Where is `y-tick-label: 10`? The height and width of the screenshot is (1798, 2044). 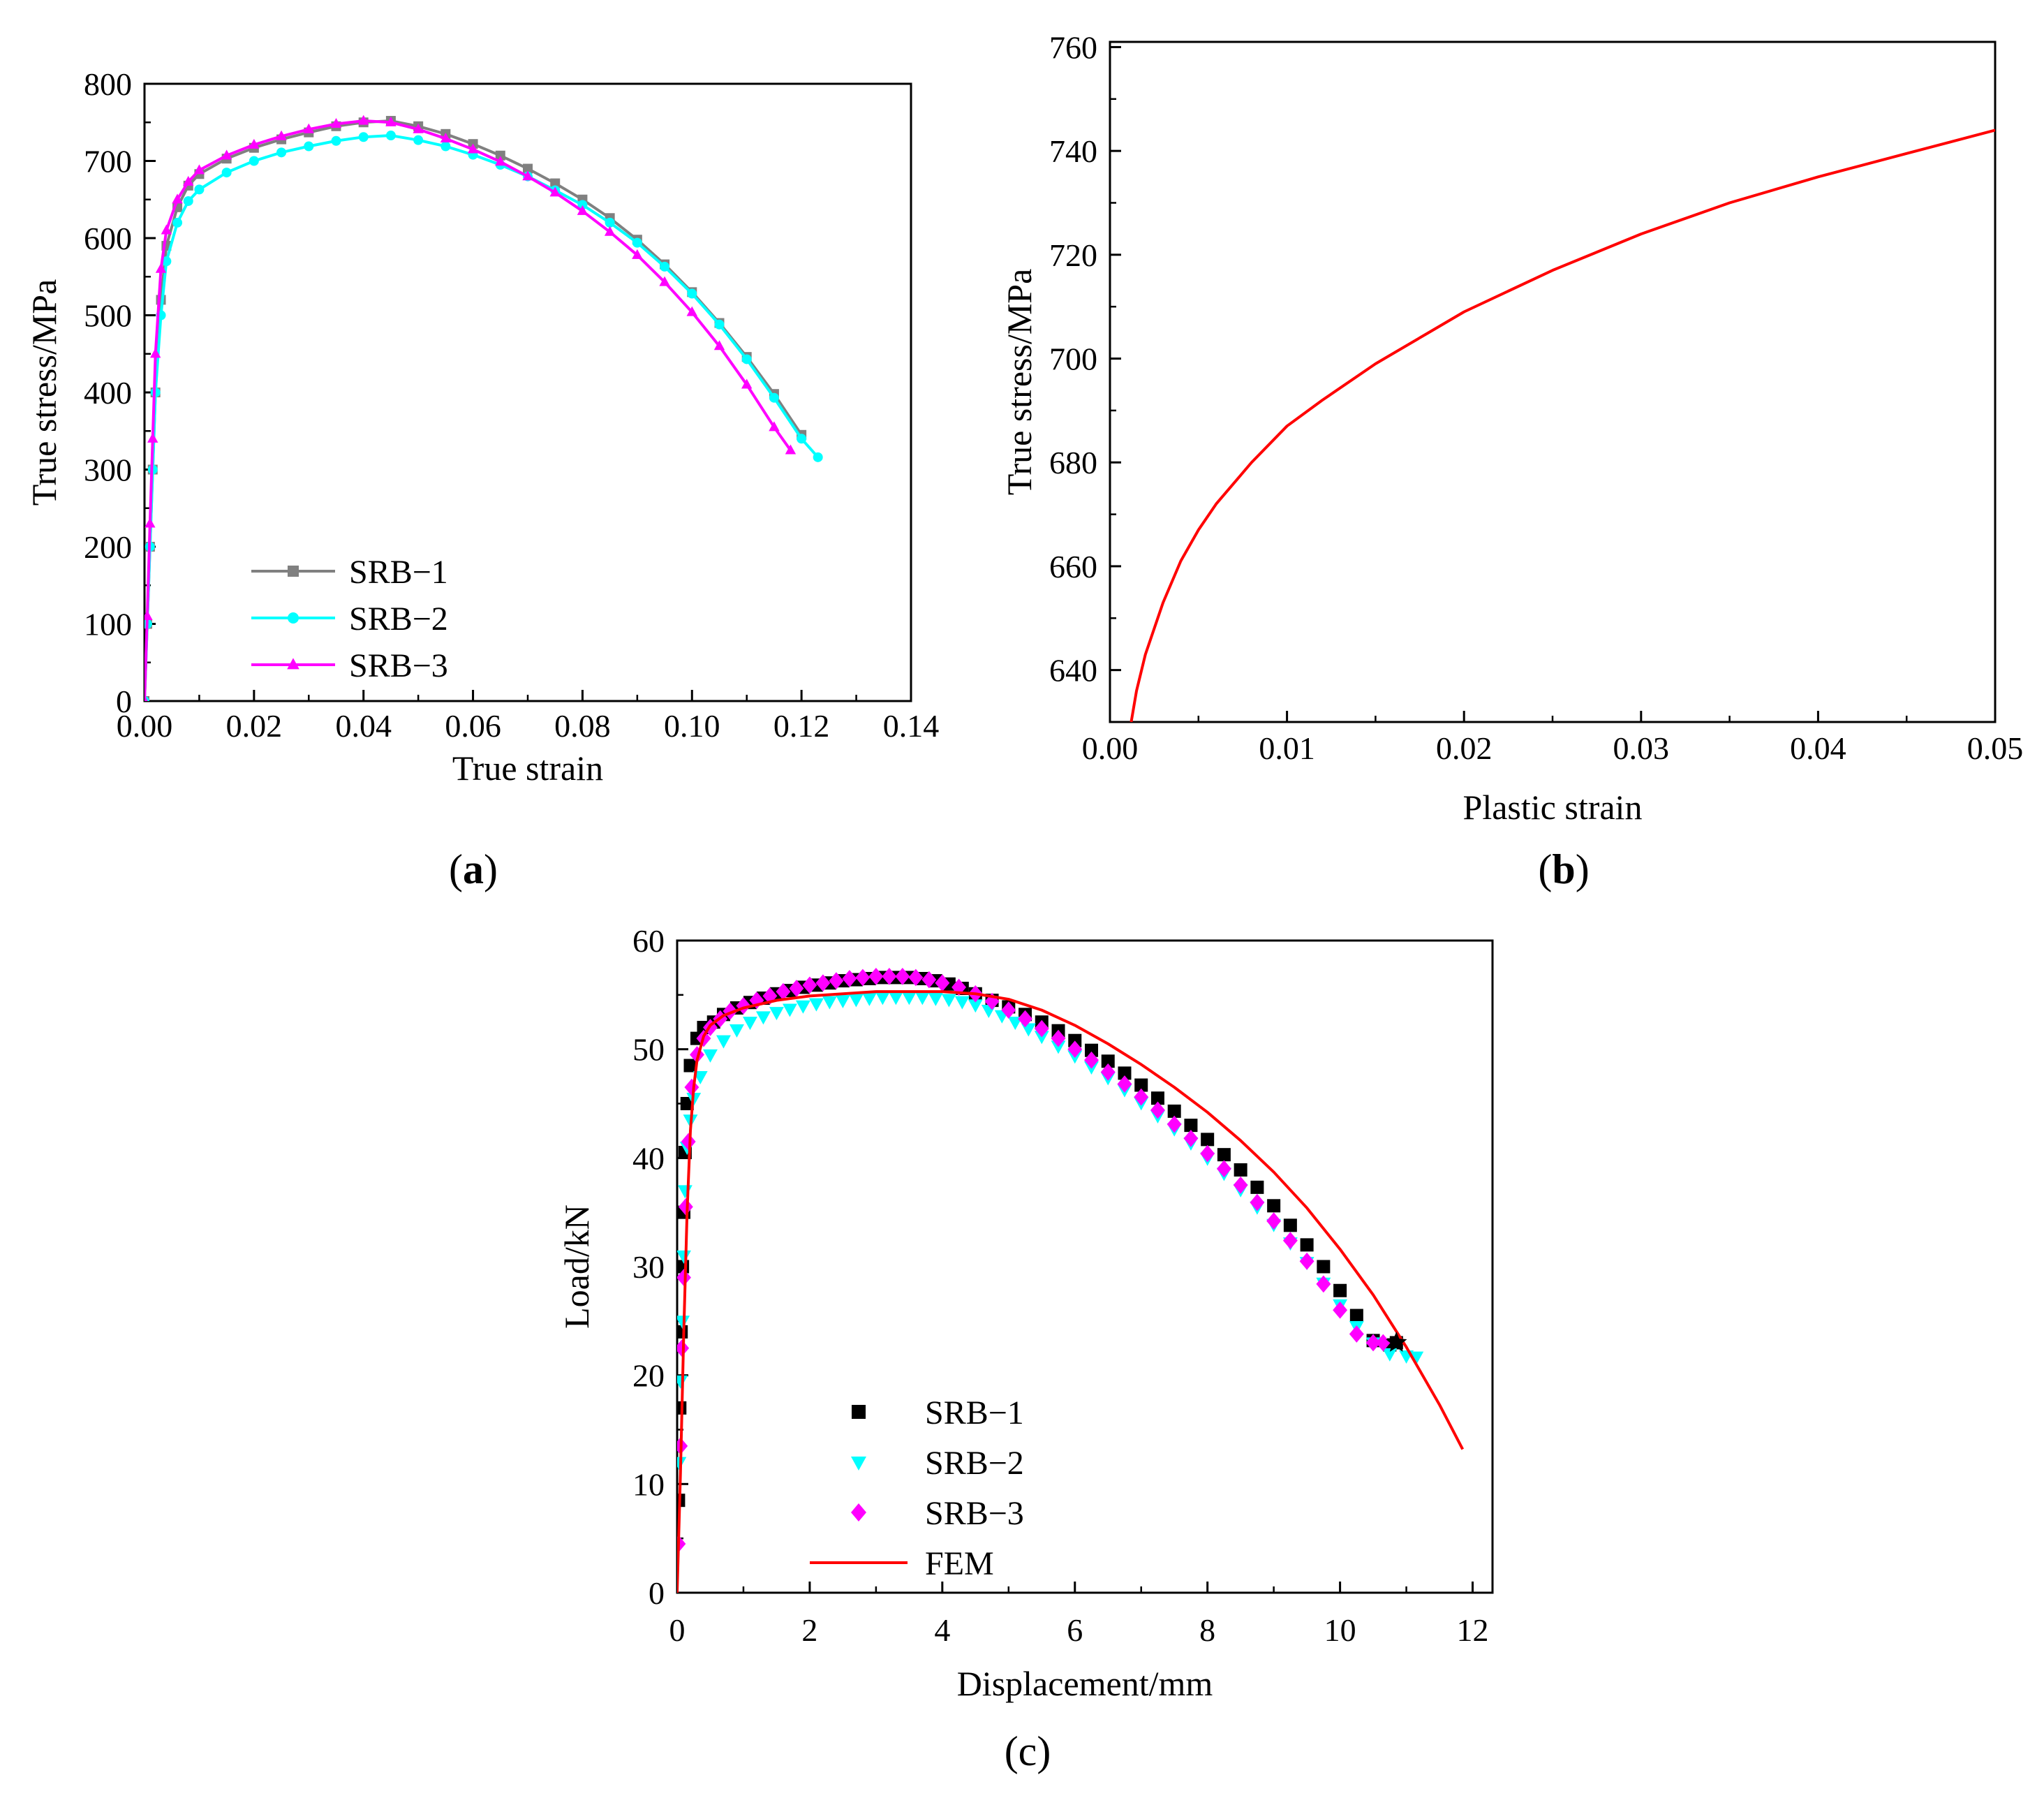
y-tick-label: 10 is located at coordinates (648, 1484).